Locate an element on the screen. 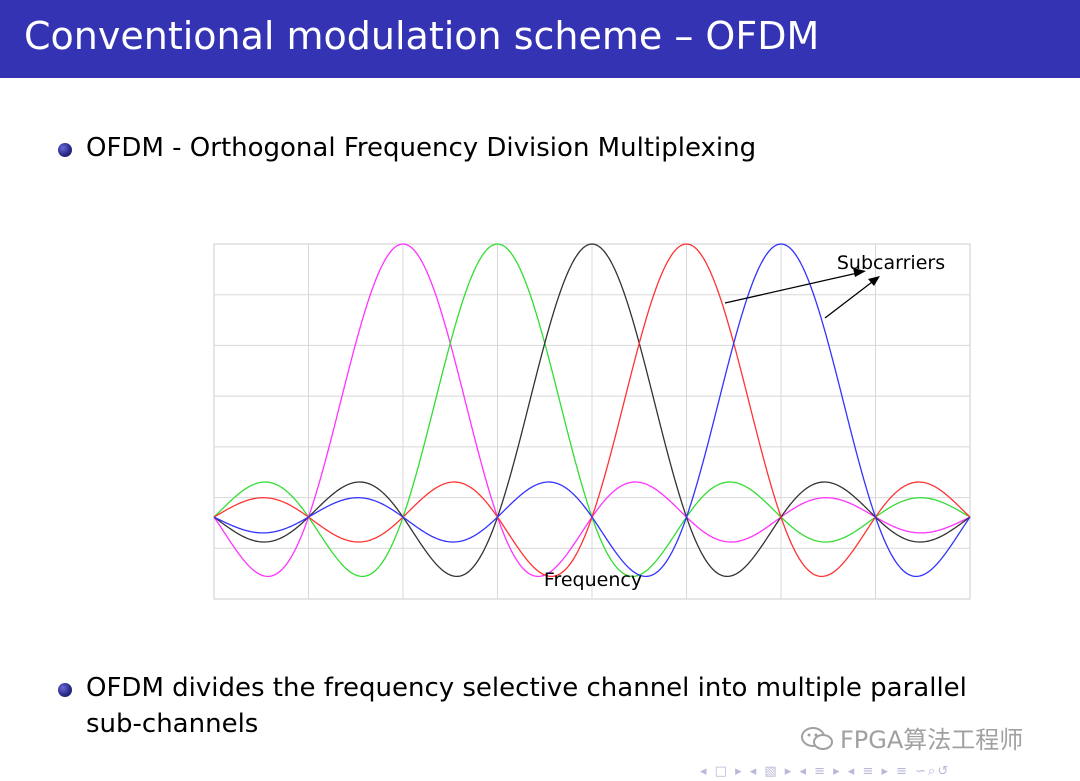  nav-symbols: ◂ □ ▸ ◂ ▧ ▸ ◂ ≡ ▸ ◂ ≡ ▸ ≡ ∽⌕↺ is located at coordinates (825, 771).